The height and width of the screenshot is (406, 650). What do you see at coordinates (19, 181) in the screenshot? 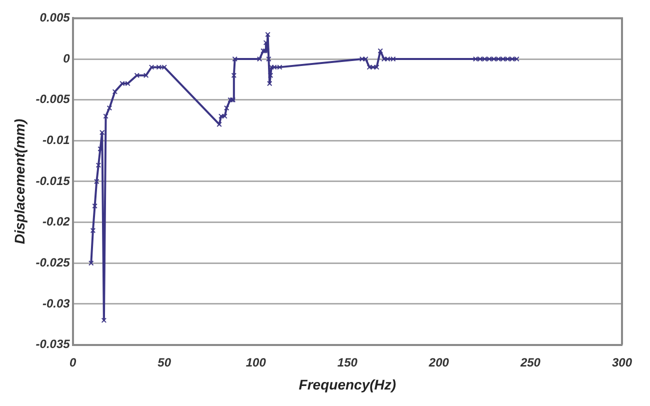
I see `y-axis-title: Displacement(mm)` at bounding box center [19, 181].